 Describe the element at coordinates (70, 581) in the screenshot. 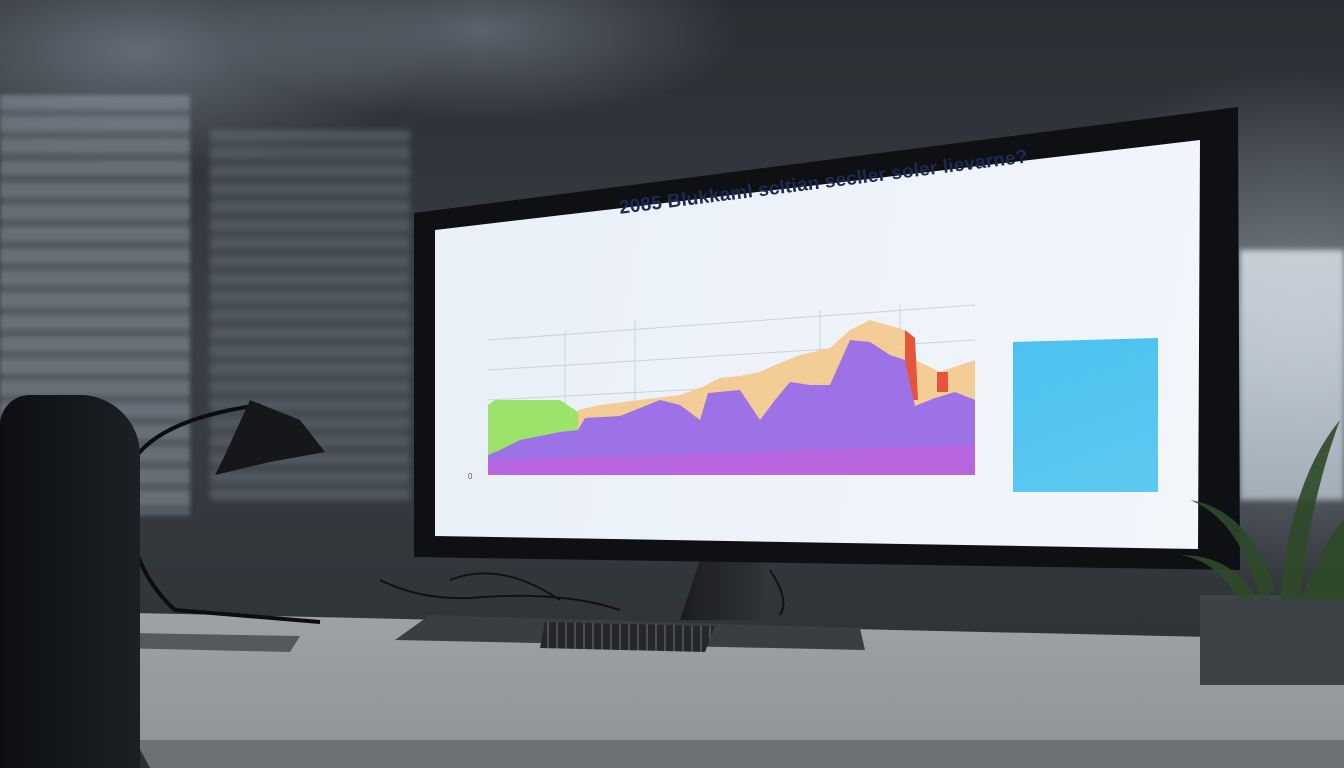

I see `office-chair` at that location.